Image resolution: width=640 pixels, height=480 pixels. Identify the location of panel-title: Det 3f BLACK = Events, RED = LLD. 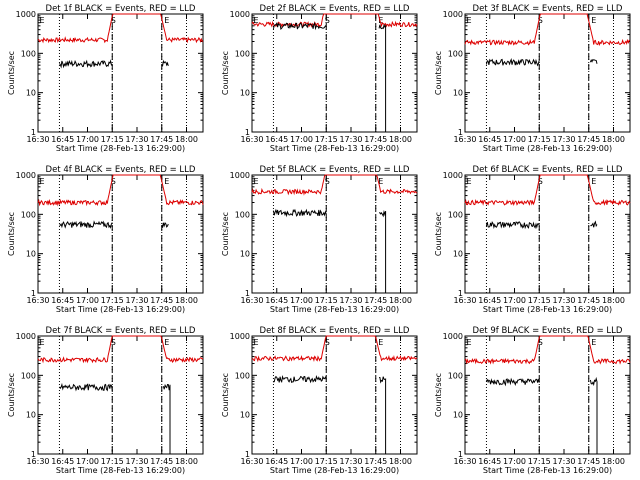
(548, 9).